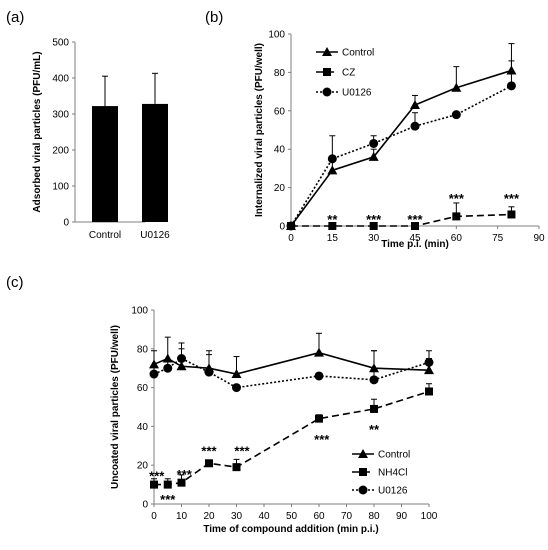  Describe the element at coordinates (394, 455) in the screenshot. I see `c-legend-label-control: Control` at that location.